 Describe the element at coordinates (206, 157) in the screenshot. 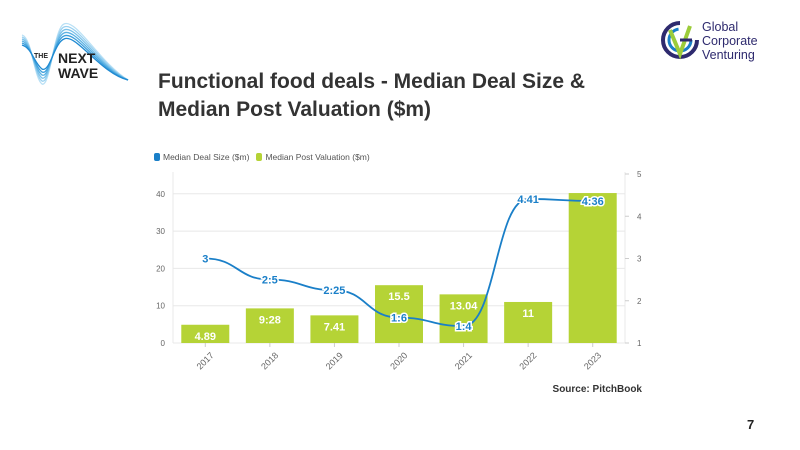

I see `legend-label-deal-size: Median Deal Size ($m)` at that location.